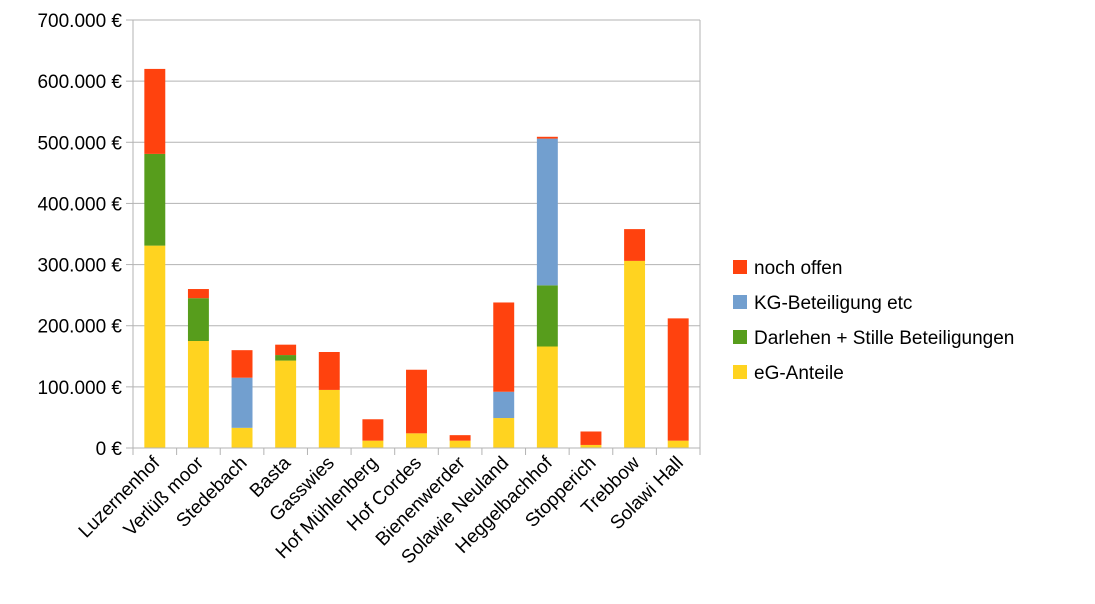 The width and height of the screenshot is (1095, 604). What do you see at coordinates (799, 373) in the screenshot?
I see `legend-label: eG-Anteile` at bounding box center [799, 373].